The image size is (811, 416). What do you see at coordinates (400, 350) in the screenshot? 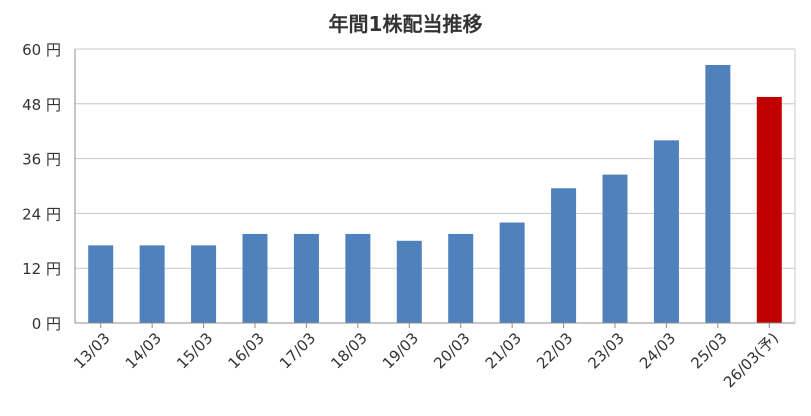
I see `x-tick-label: 19/03` at bounding box center [400, 350].